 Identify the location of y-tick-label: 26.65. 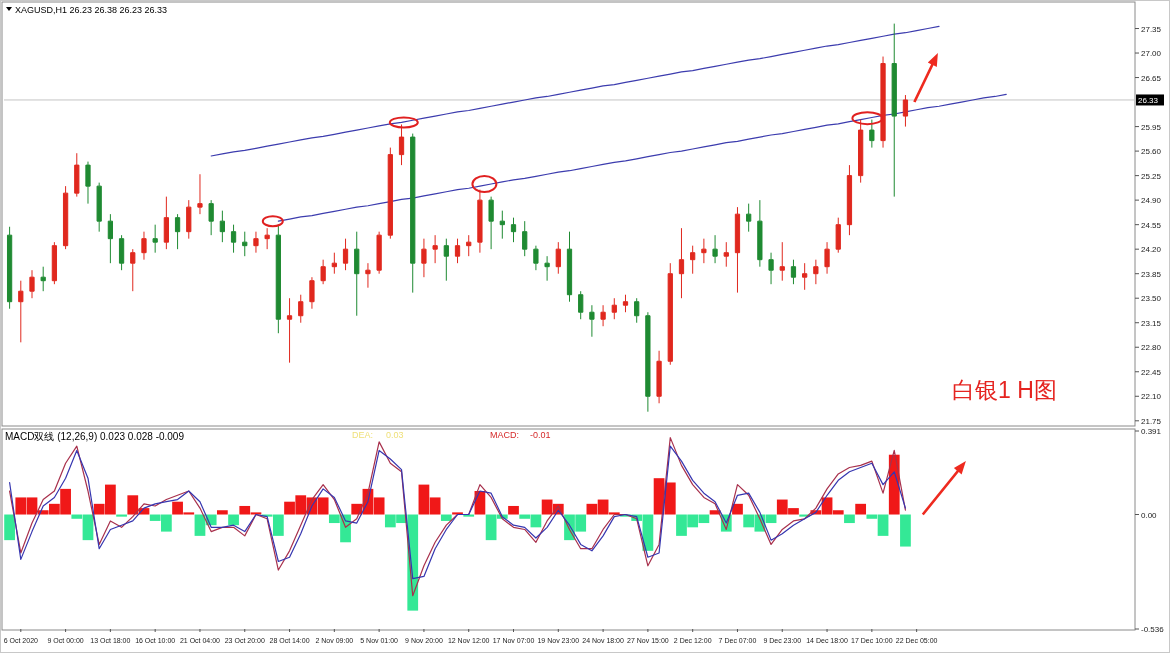
(1151, 78).